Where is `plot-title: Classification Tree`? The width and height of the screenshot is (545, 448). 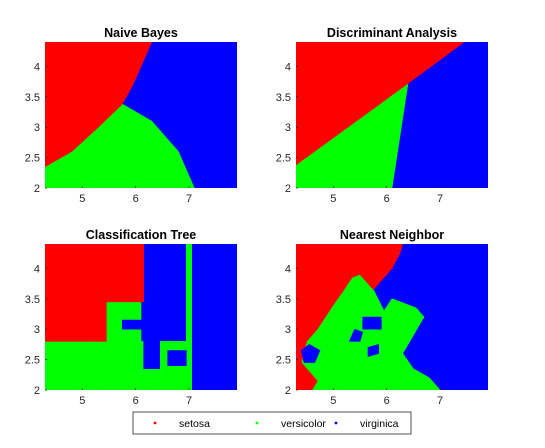 plot-title: Classification Tree is located at coordinates (141, 235).